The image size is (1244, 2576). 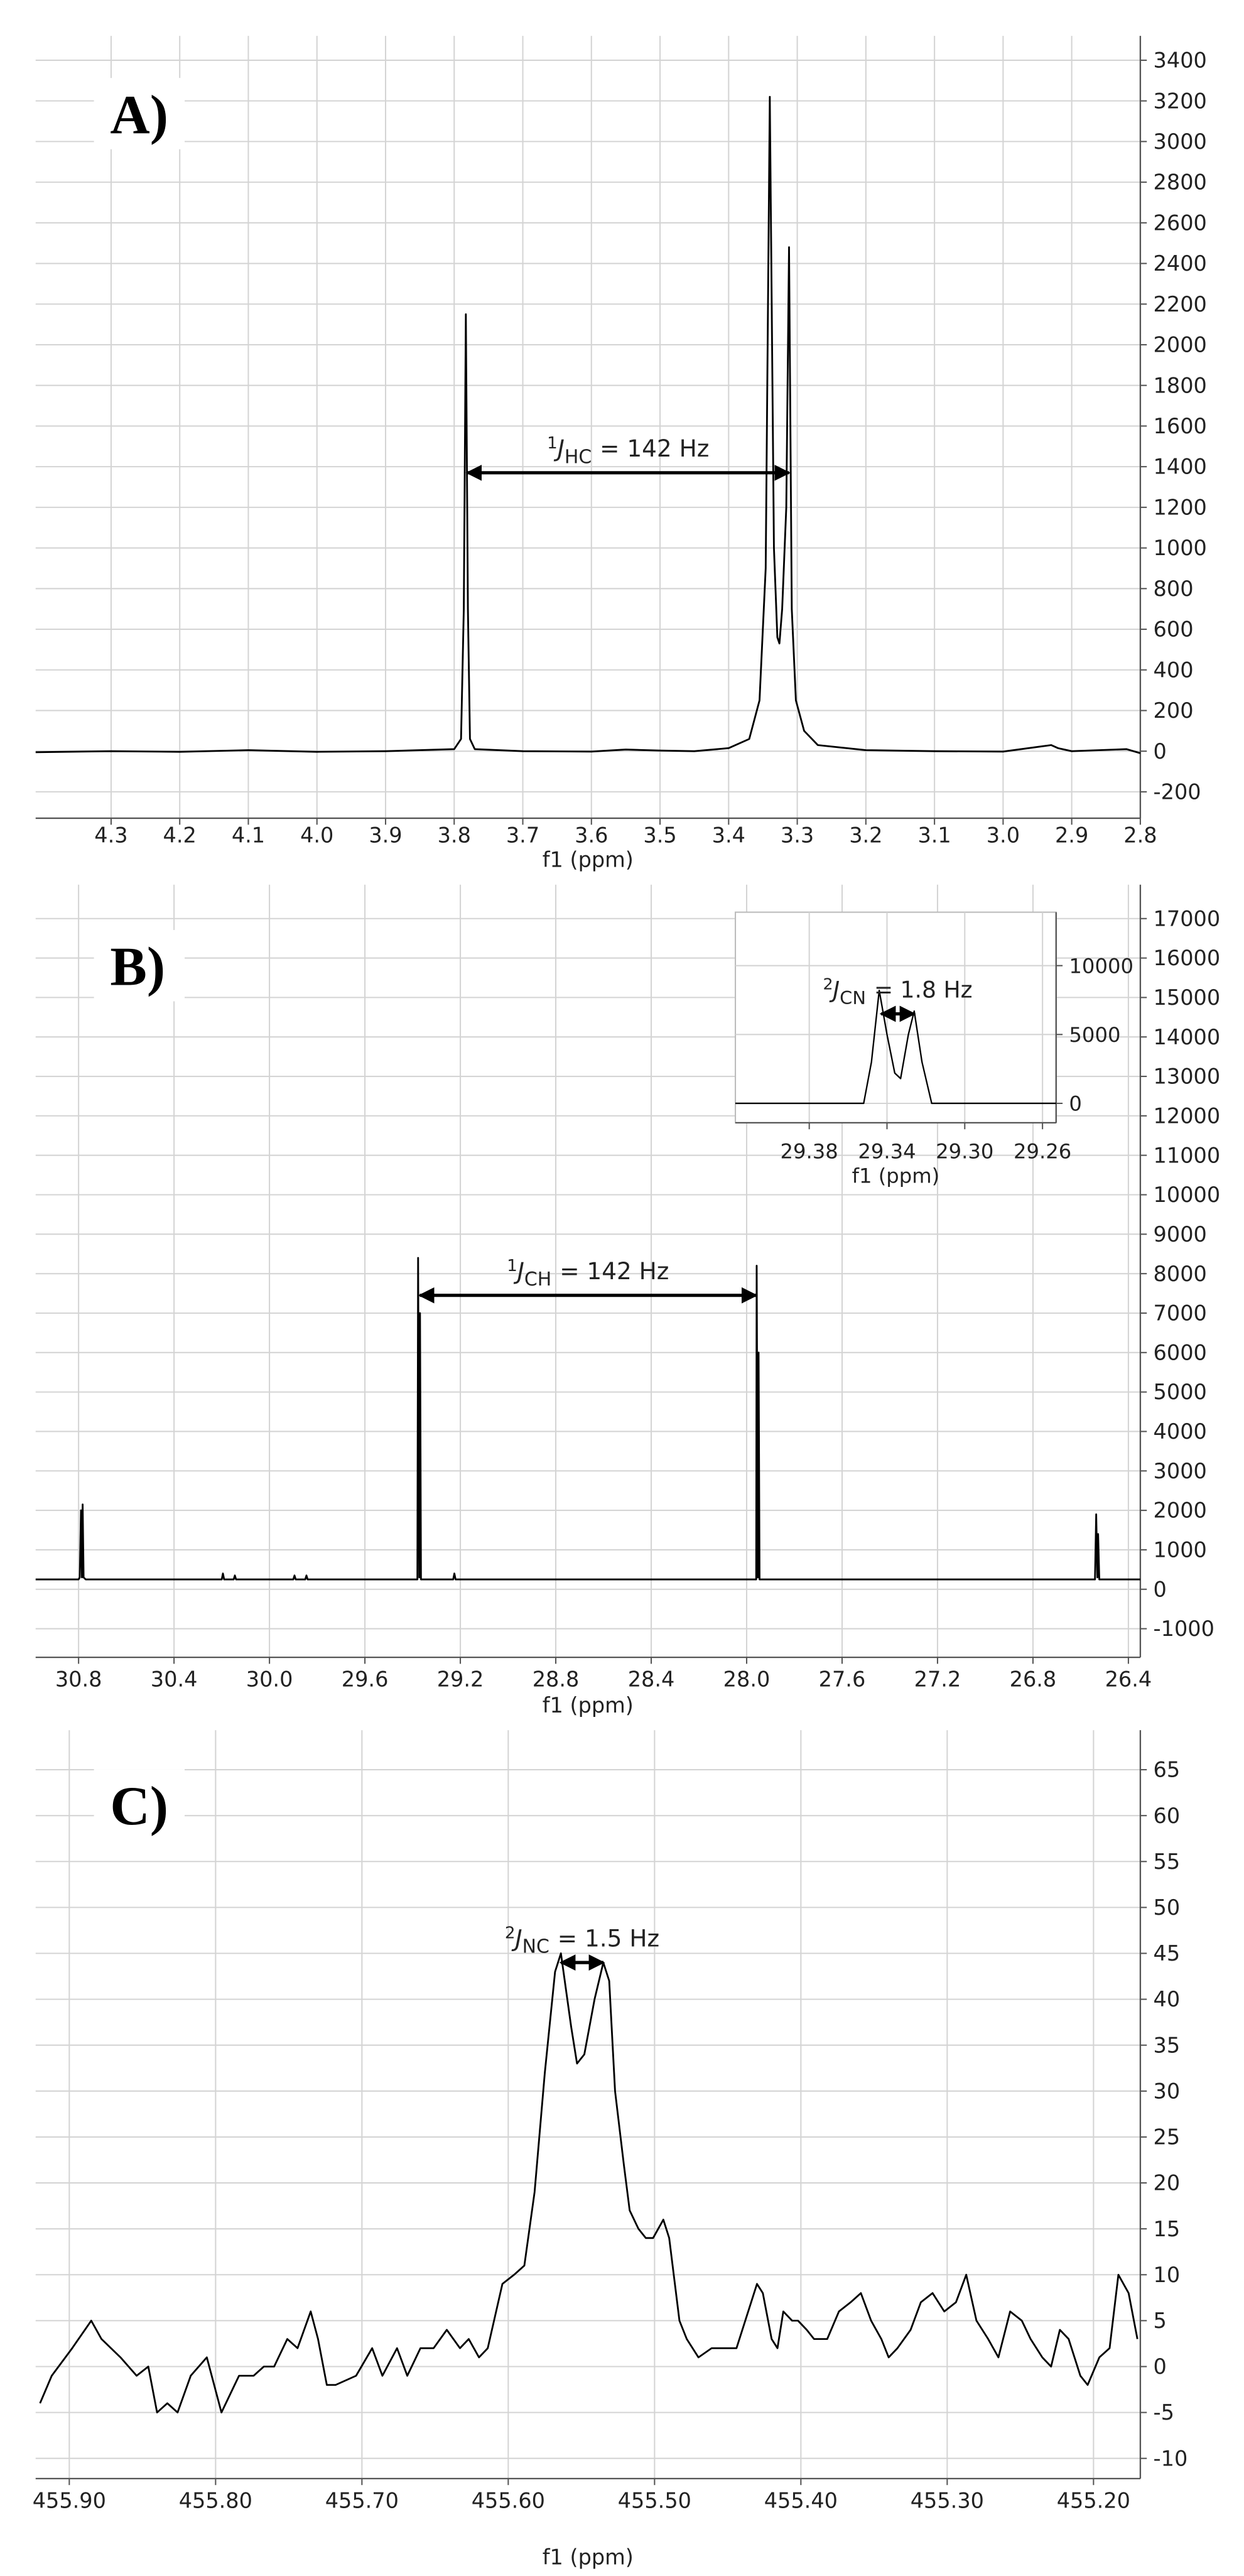 What do you see at coordinates (582, 1940) in the screenshot?
I see `coupling-label: 2JNC = 1.5 Hz` at bounding box center [582, 1940].